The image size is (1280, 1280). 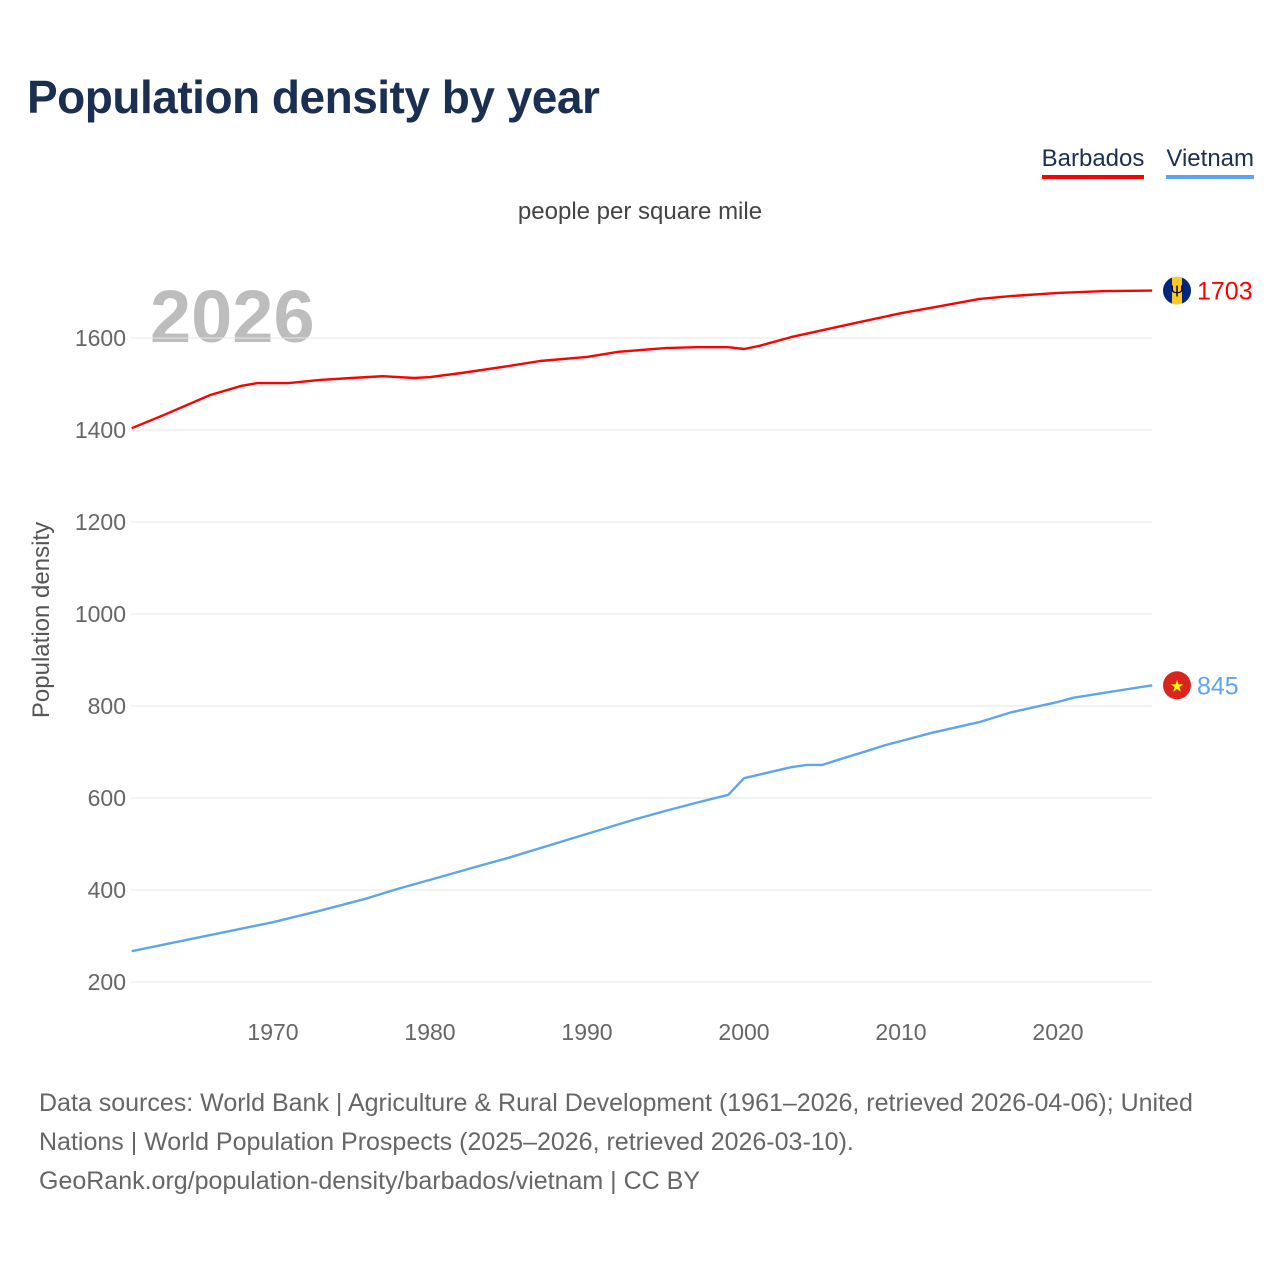 I want to click on legend-item-barbados: Barbados, so click(x=1093, y=162).